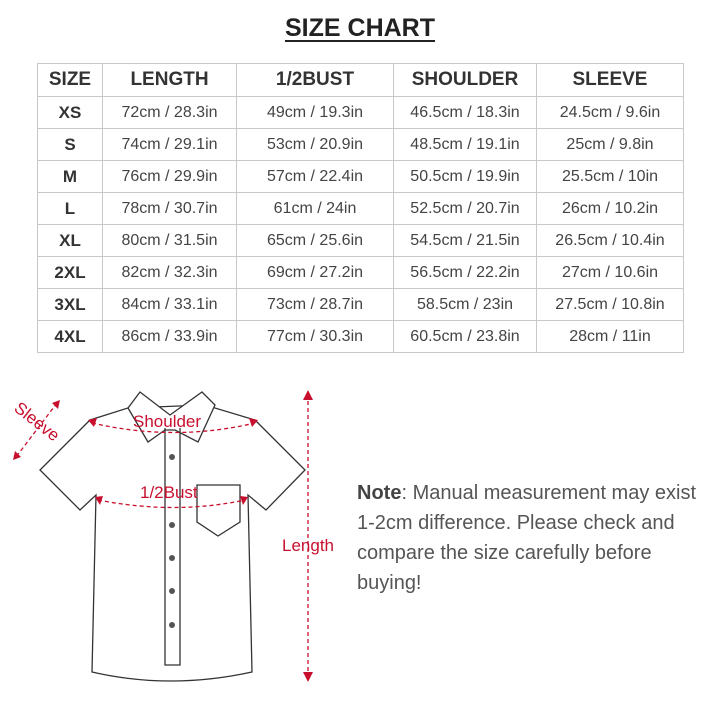 This screenshot has width=720, height=720. I want to click on size-cell: M, so click(70, 176).